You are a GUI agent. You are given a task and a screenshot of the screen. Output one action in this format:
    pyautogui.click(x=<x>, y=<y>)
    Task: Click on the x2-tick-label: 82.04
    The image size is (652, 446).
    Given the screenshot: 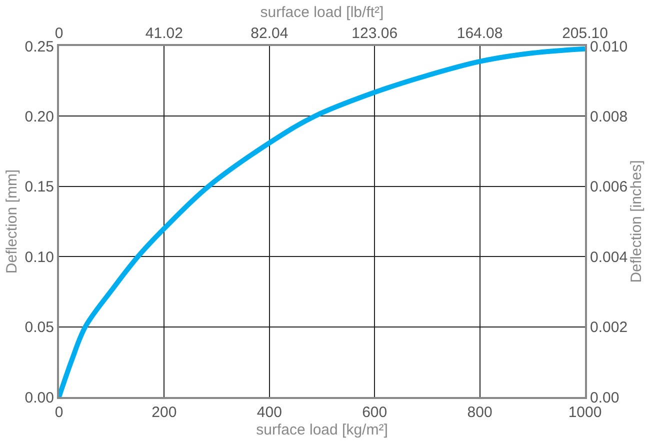 What is the action you would take?
    pyautogui.click(x=269, y=33)
    